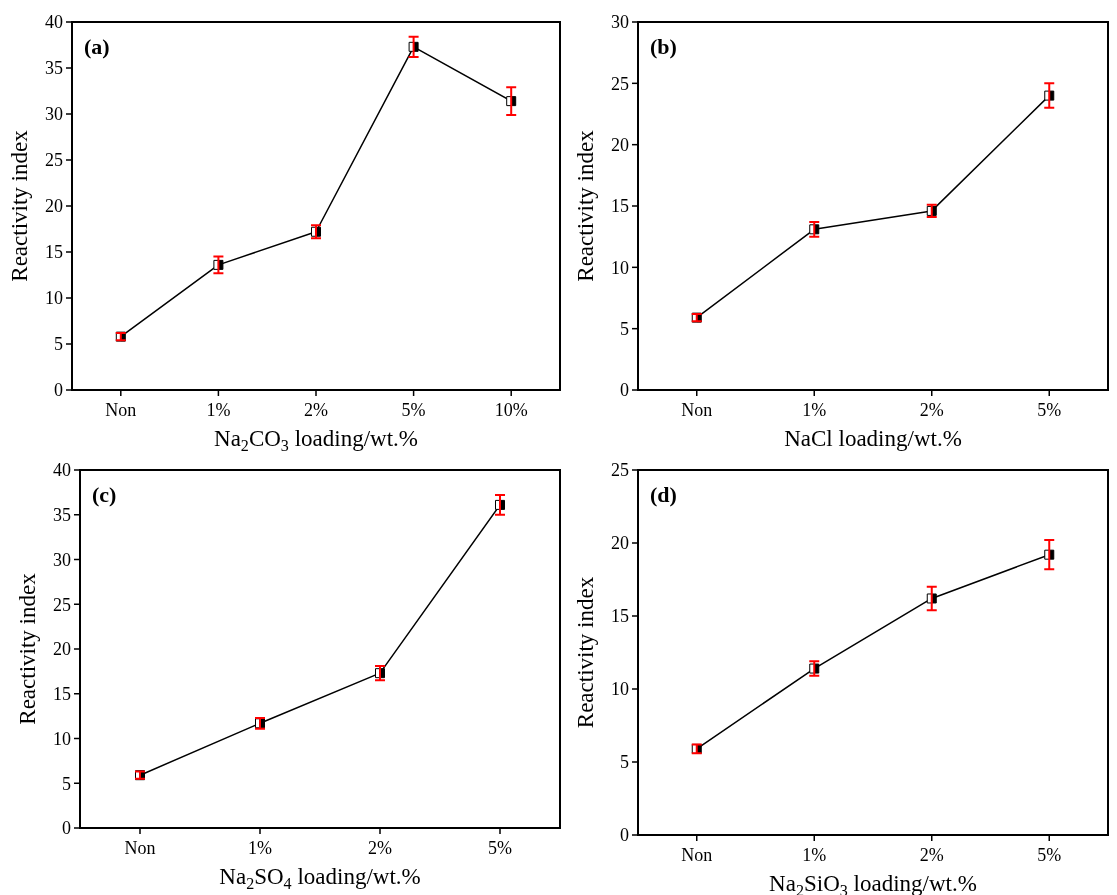 The height and width of the screenshot is (895, 1117). What do you see at coordinates (511, 410) in the screenshot?
I see `x-tick-label: 10%` at bounding box center [511, 410].